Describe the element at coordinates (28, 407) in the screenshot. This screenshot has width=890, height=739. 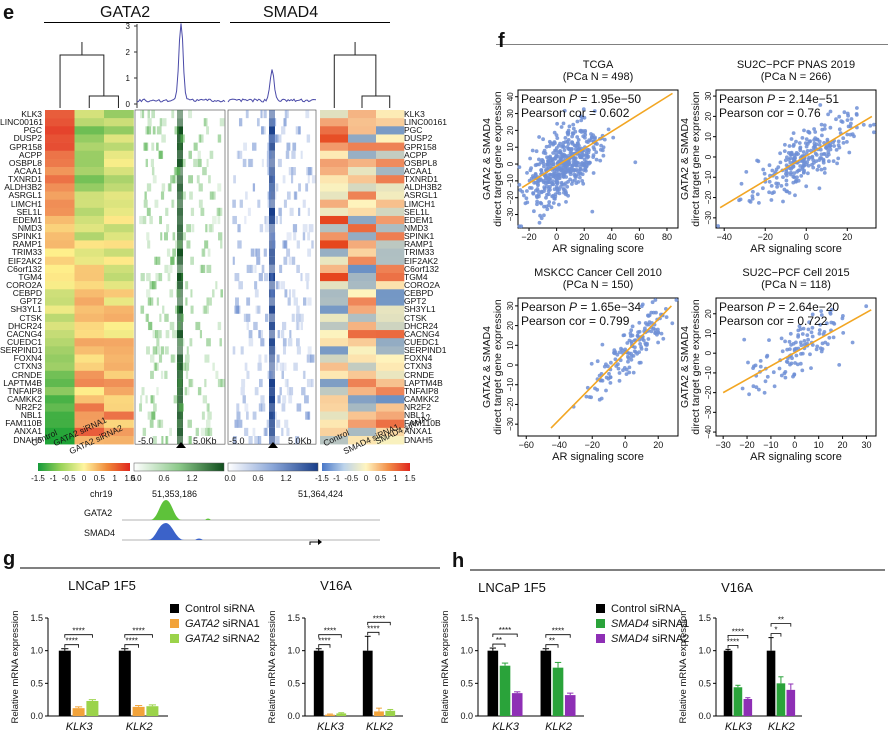
I see `gene-label: NR2F2` at that location.